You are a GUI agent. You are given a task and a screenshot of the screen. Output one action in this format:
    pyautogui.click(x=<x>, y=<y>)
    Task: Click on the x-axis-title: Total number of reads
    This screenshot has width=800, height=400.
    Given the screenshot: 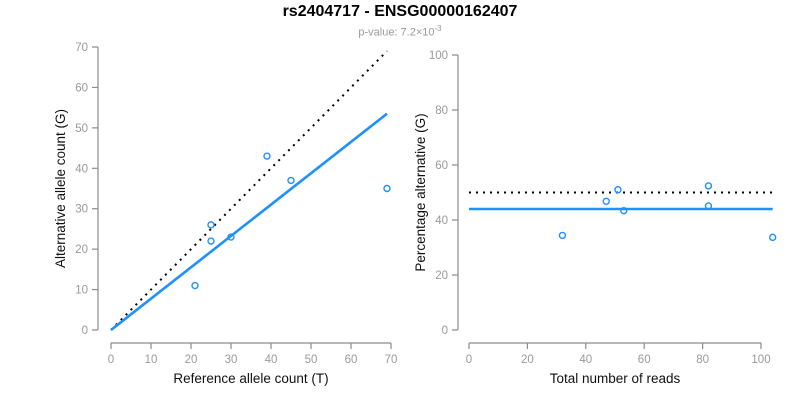 What is the action you would take?
    pyautogui.click(x=615, y=378)
    